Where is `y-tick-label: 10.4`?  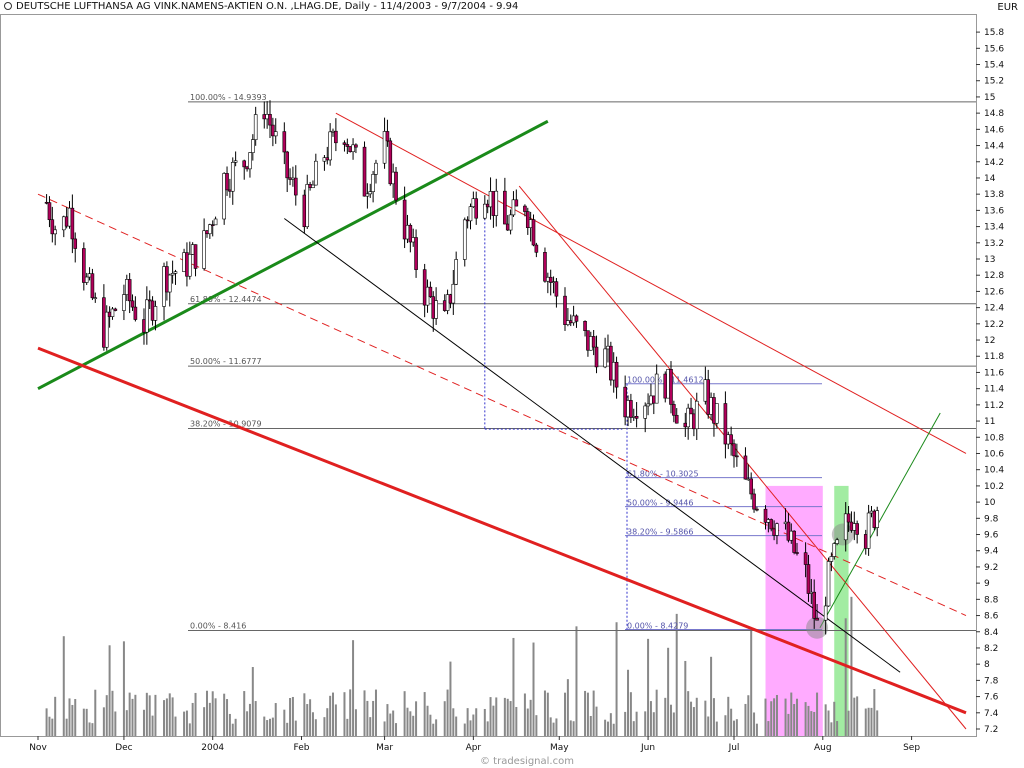
y-tick-label: 10.4 is located at coordinates (994, 471).